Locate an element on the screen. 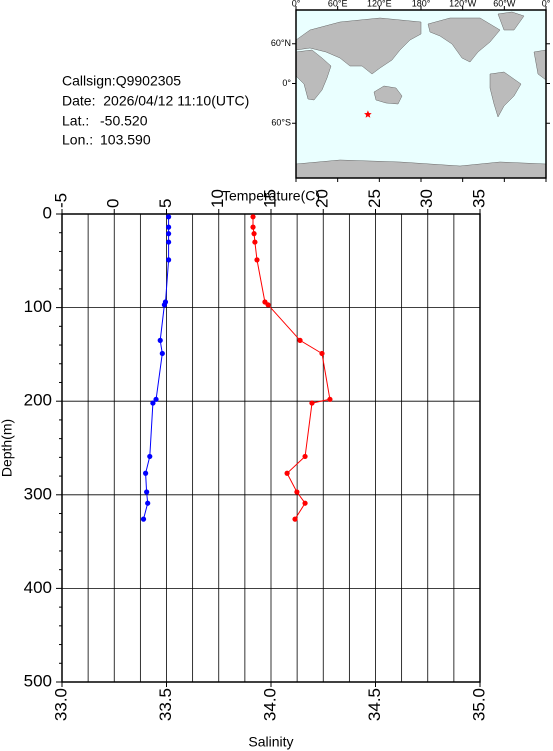 The height and width of the screenshot is (751, 553). x-tick-label: 20 is located at coordinates (322, 198).